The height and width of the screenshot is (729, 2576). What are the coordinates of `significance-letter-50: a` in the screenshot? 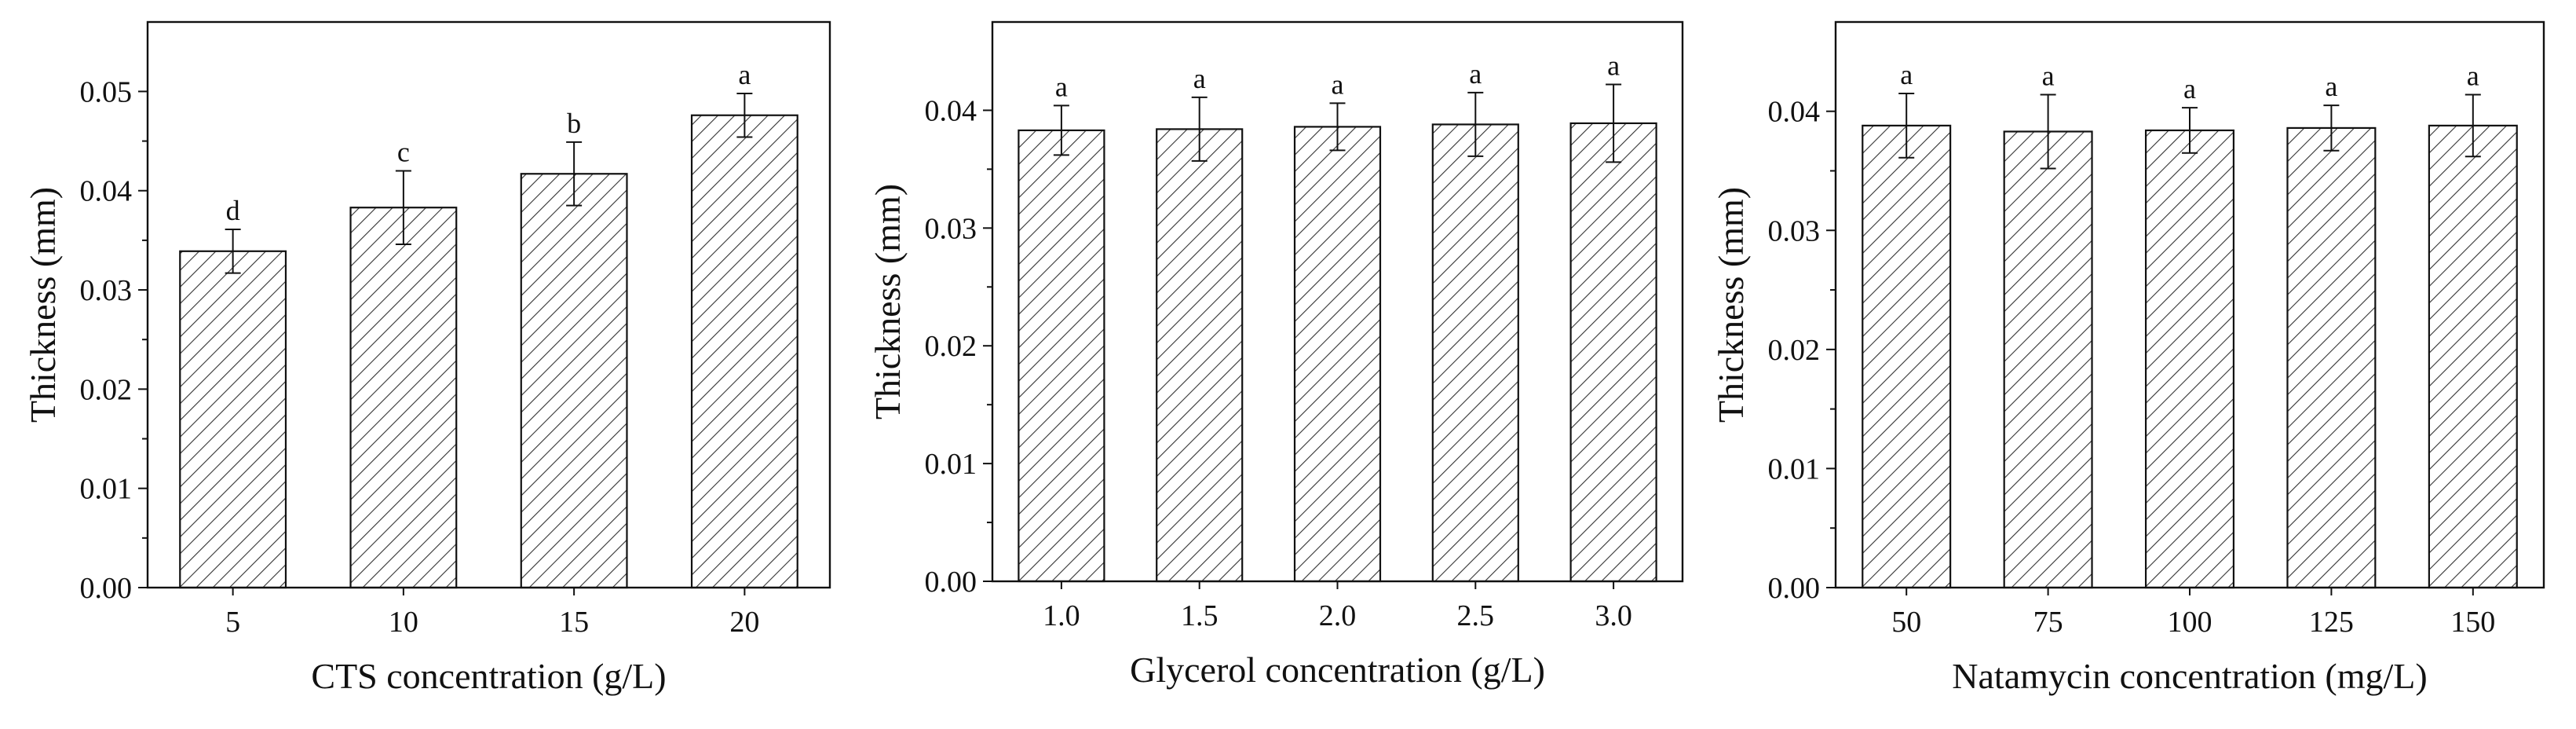 It's located at (1906, 74).